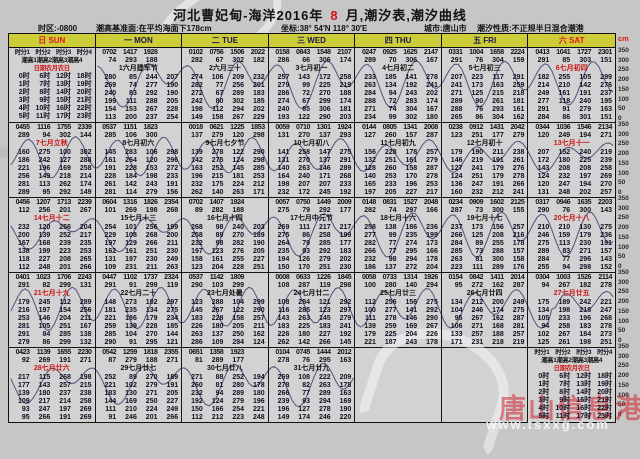 The image size is (640, 459). Describe the element at coordinates (225, 110) in the screenshot. I see `hourly-row: 198 112 294 202` at that location.